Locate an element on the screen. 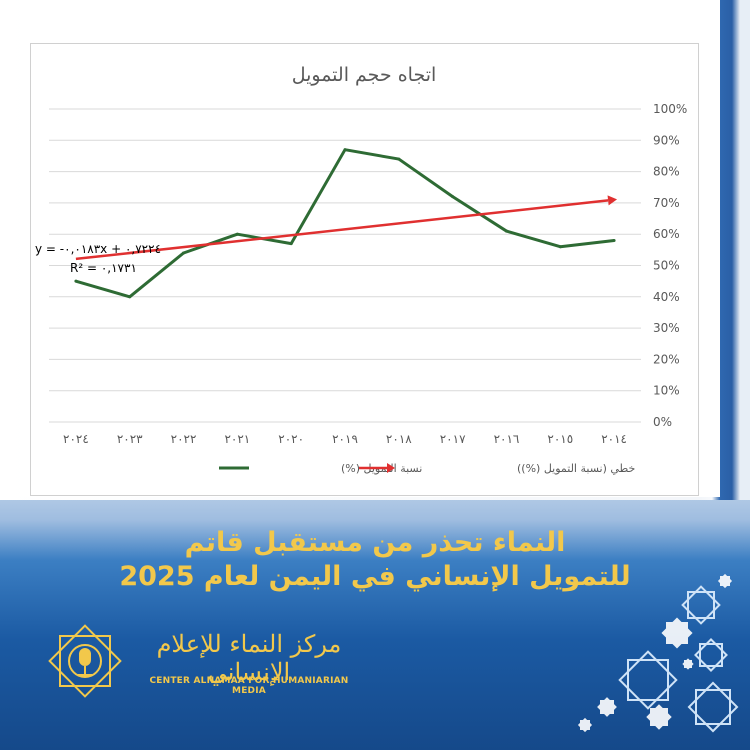 Image resolution: width=750 pixels, height=750 pixels. y-tick-label: 0% is located at coordinates (662, 422).